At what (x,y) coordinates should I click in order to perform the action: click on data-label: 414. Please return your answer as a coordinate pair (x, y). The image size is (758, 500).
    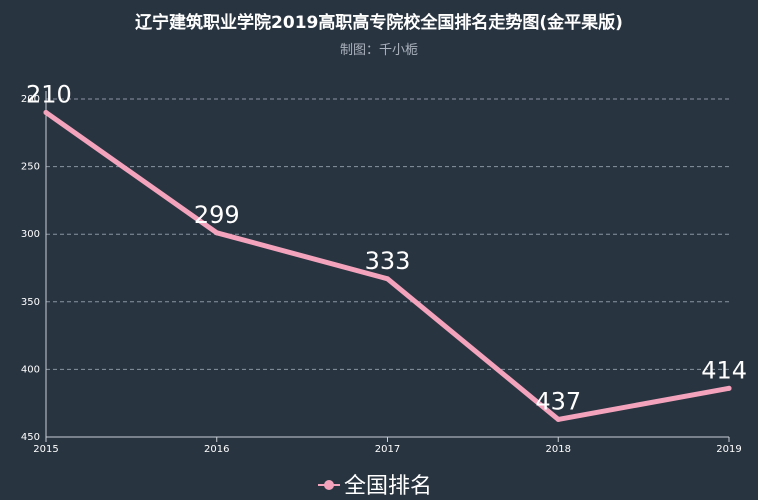
    Looking at the image, I should click on (724, 370).